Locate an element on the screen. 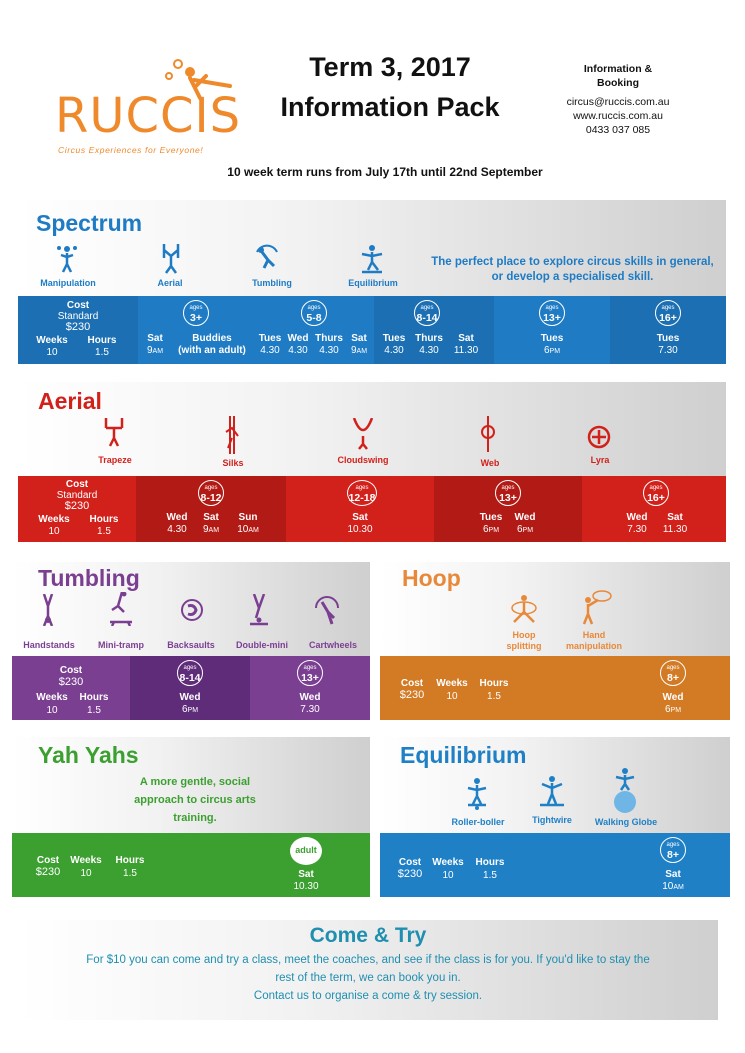 The width and height of the screenshot is (745, 1053). email-link: circus@ruccis.com.au is located at coordinates (618, 102).